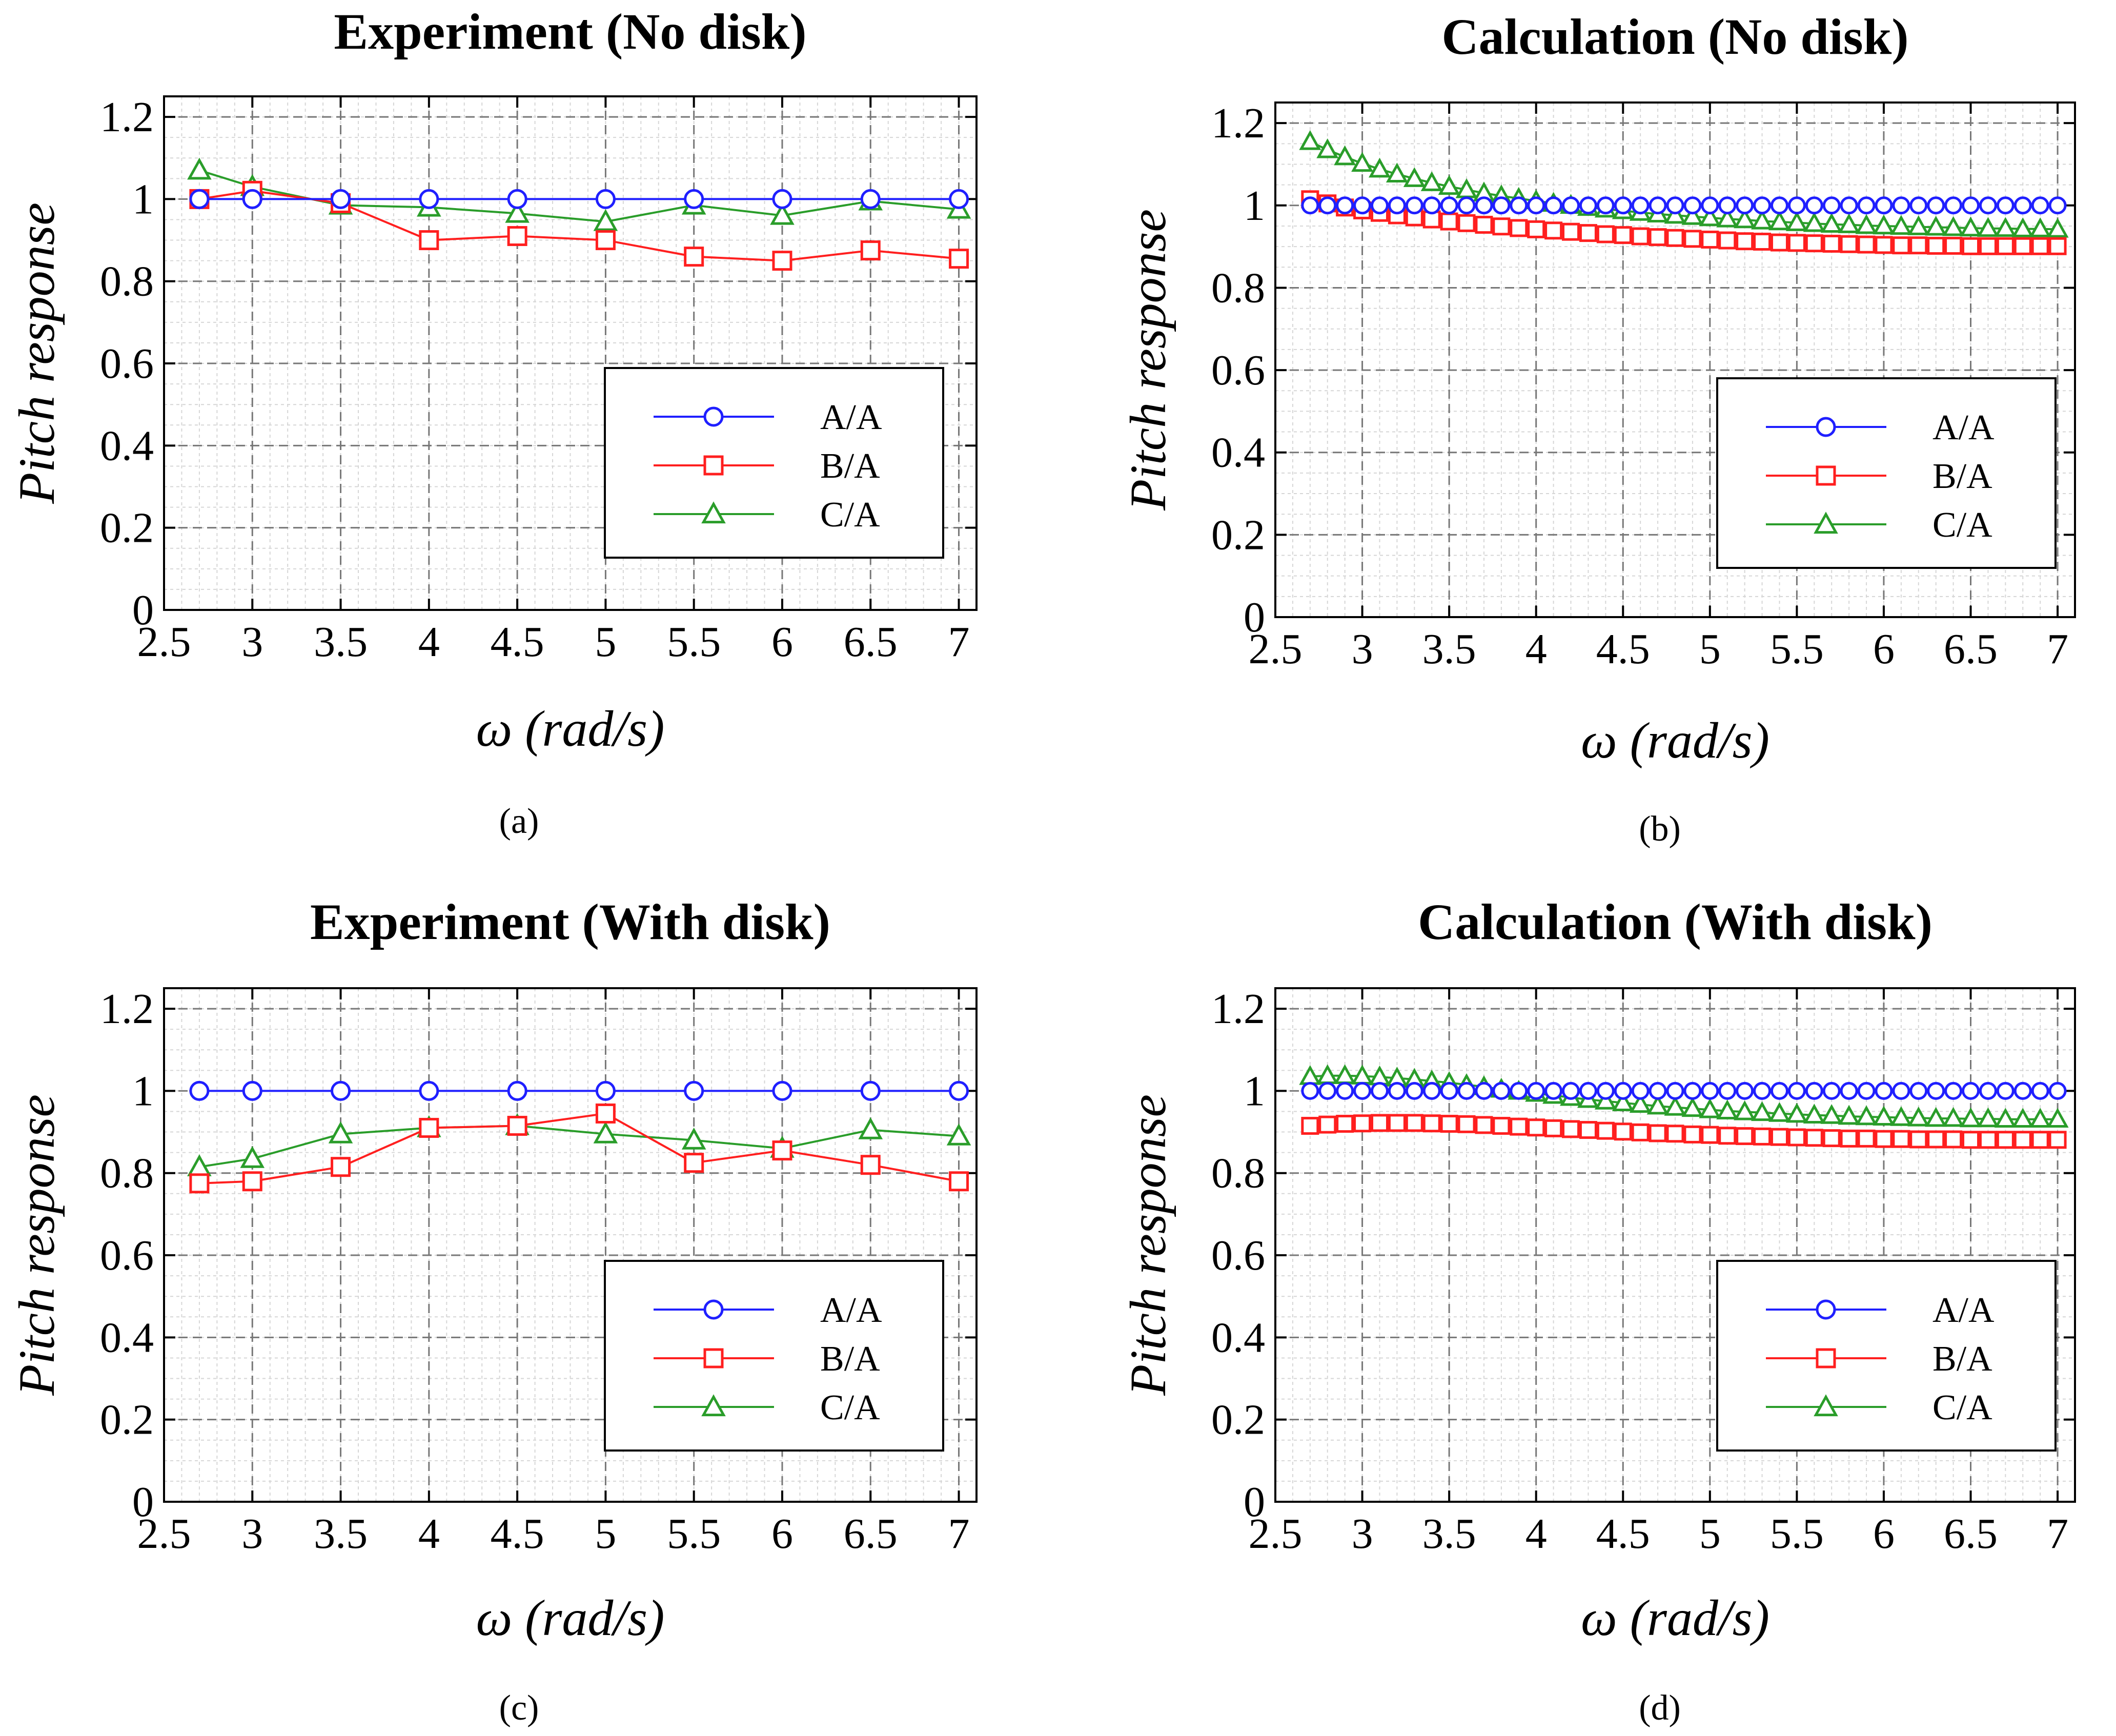 The width and height of the screenshot is (2116, 1736). I want to click on x-tick-label: 3, so click(1363, 1534).